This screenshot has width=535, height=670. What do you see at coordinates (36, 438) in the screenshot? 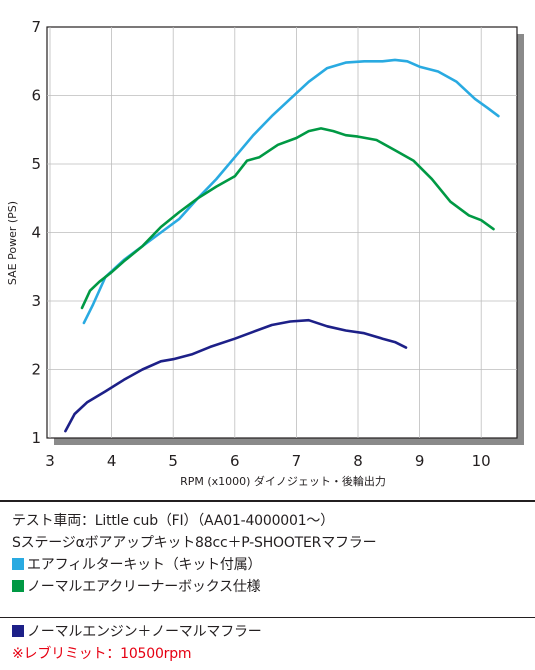
I see `y-tick-label: 1` at bounding box center [36, 438].